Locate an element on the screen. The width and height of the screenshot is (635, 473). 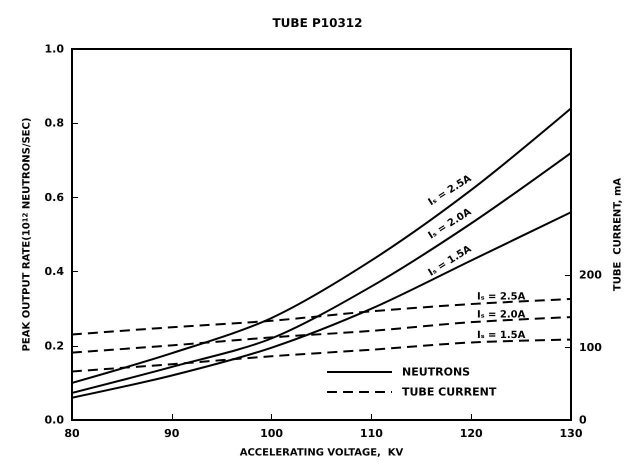
x-tick-label: 130 is located at coordinates (571, 433).